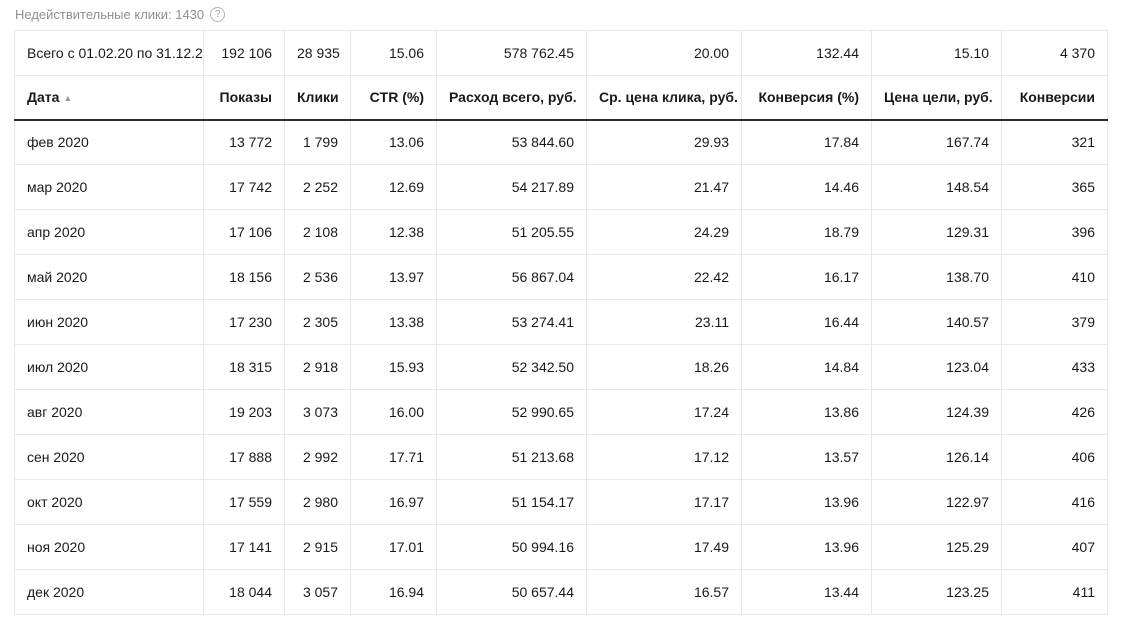 The height and width of the screenshot is (628, 1121). What do you see at coordinates (109, 322) in the screenshot?
I see `cell-date: июн 2020` at bounding box center [109, 322].